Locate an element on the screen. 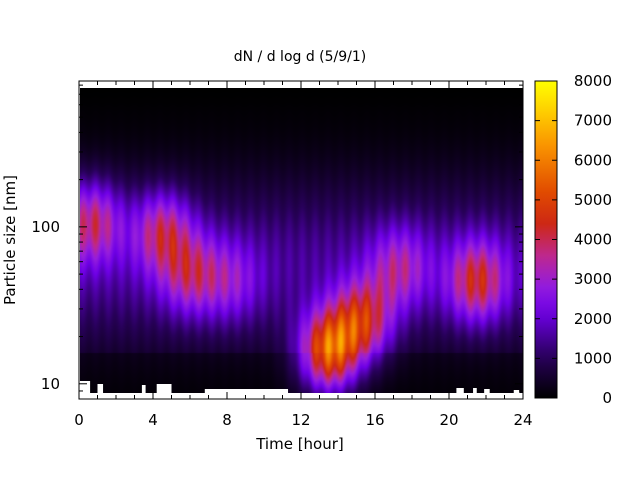 This screenshot has width=640, height=484. chart-title: dN / d log d (5/9/1) is located at coordinates (300, 57).